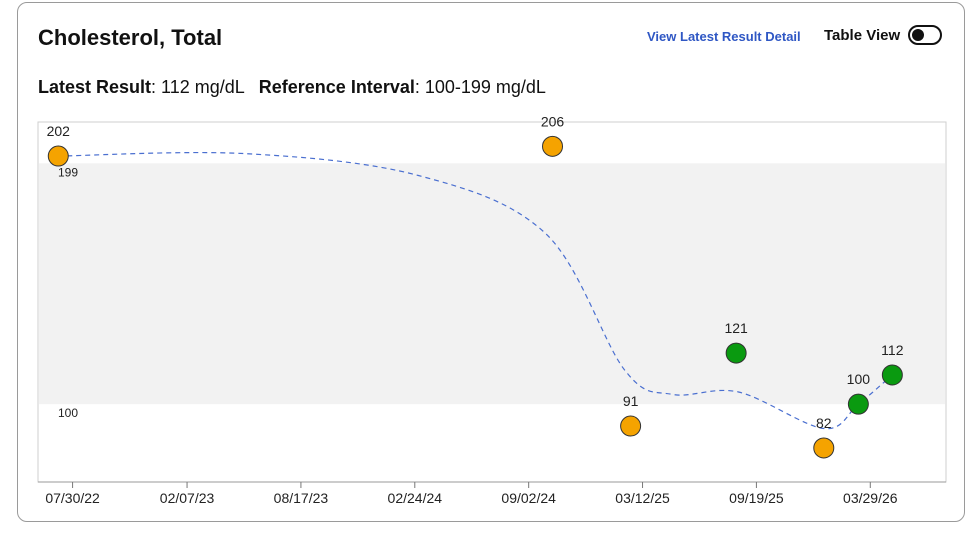 This screenshot has width=977, height=540. What do you see at coordinates (918, 35) in the screenshot?
I see `toggle-knob` at bounding box center [918, 35].